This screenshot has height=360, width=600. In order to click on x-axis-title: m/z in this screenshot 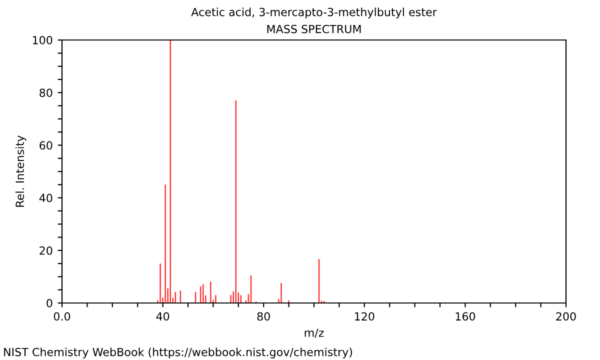, I will do `click(314, 333)`.